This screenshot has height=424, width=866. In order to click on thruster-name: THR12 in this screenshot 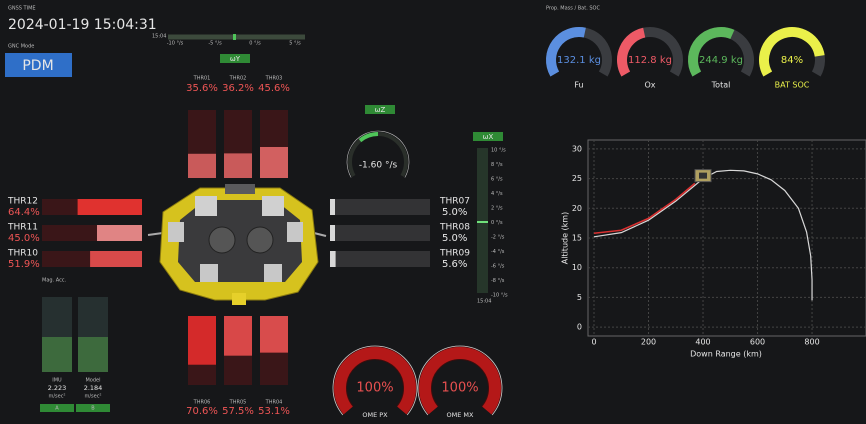, I will do `click(22, 202)`.